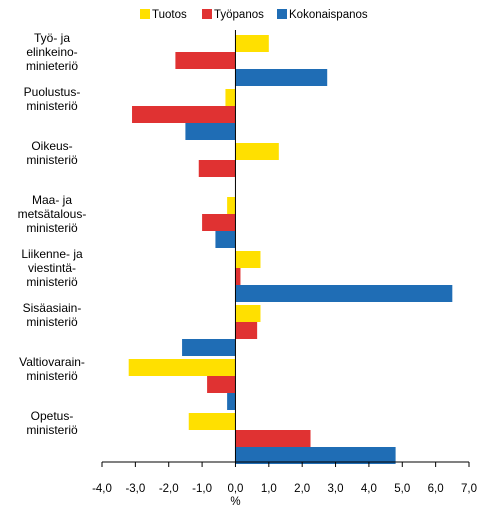 The height and width of the screenshot is (514, 494). I want to click on category-label-line: Puolustus-, so click(52, 92).